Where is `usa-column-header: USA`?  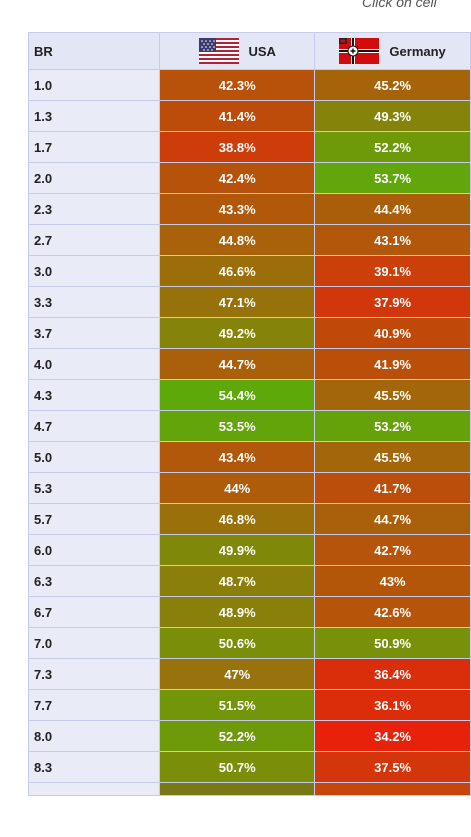
usa-column-header: USA is located at coordinates (237, 51).